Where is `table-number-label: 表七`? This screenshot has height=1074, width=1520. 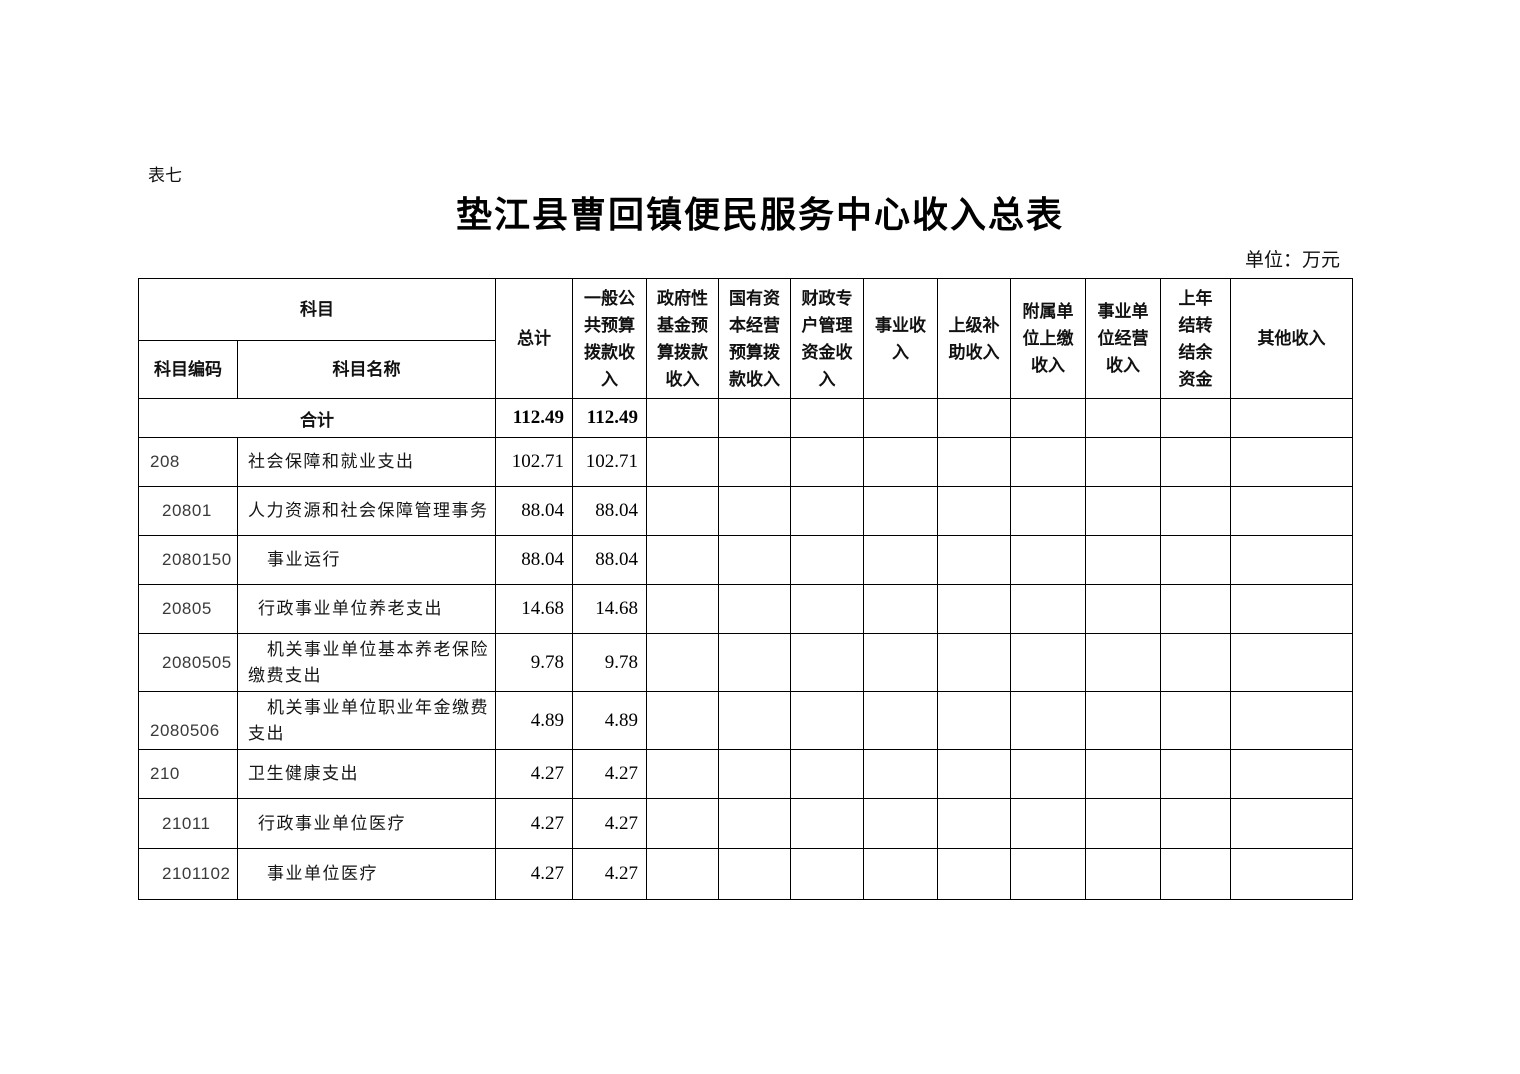 table-number-label: 表七 is located at coordinates (165, 175).